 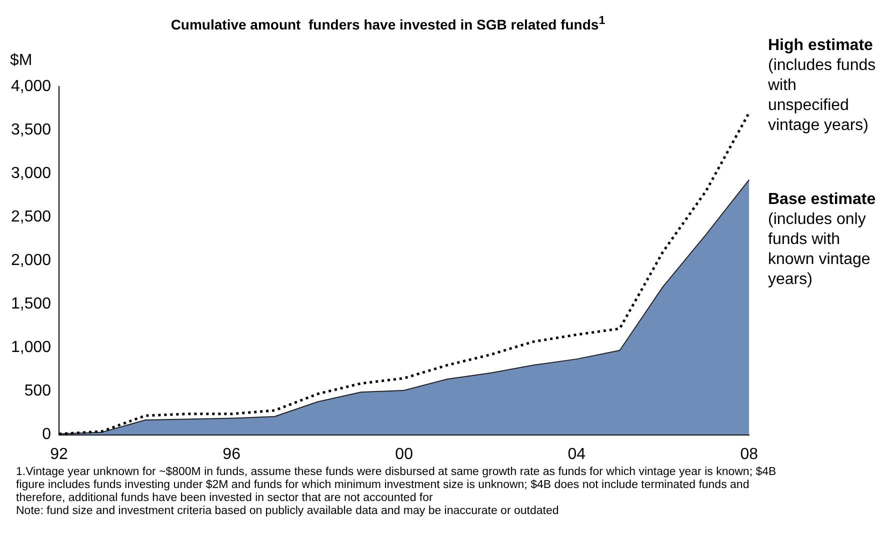 What do you see at coordinates (31, 217) in the screenshot?
I see `y-tick-label: 2,500` at bounding box center [31, 217].